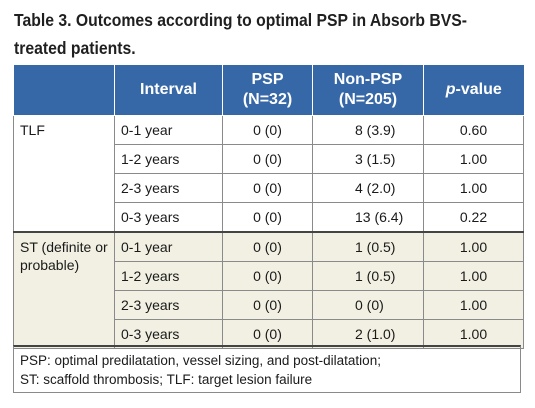 This screenshot has height=408, width=535. I want to click on header-psp-label: PSP, so click(267, 79).